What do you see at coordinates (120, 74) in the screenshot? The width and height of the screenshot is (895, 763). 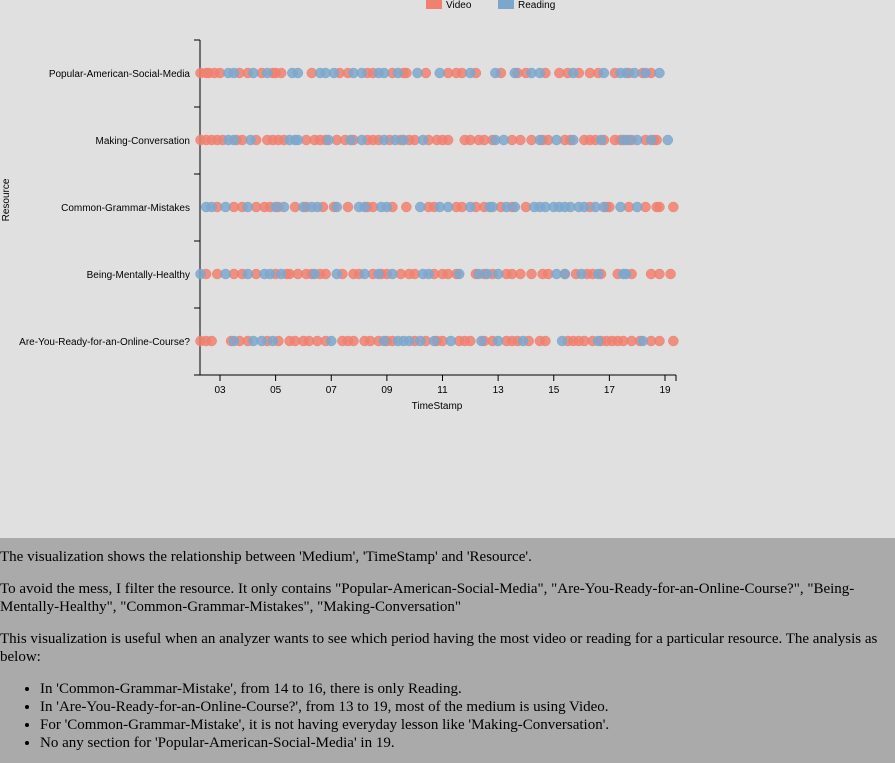 I see `y-tick-label: Popular-American-Social-Media` at bounding box center [120, 74].